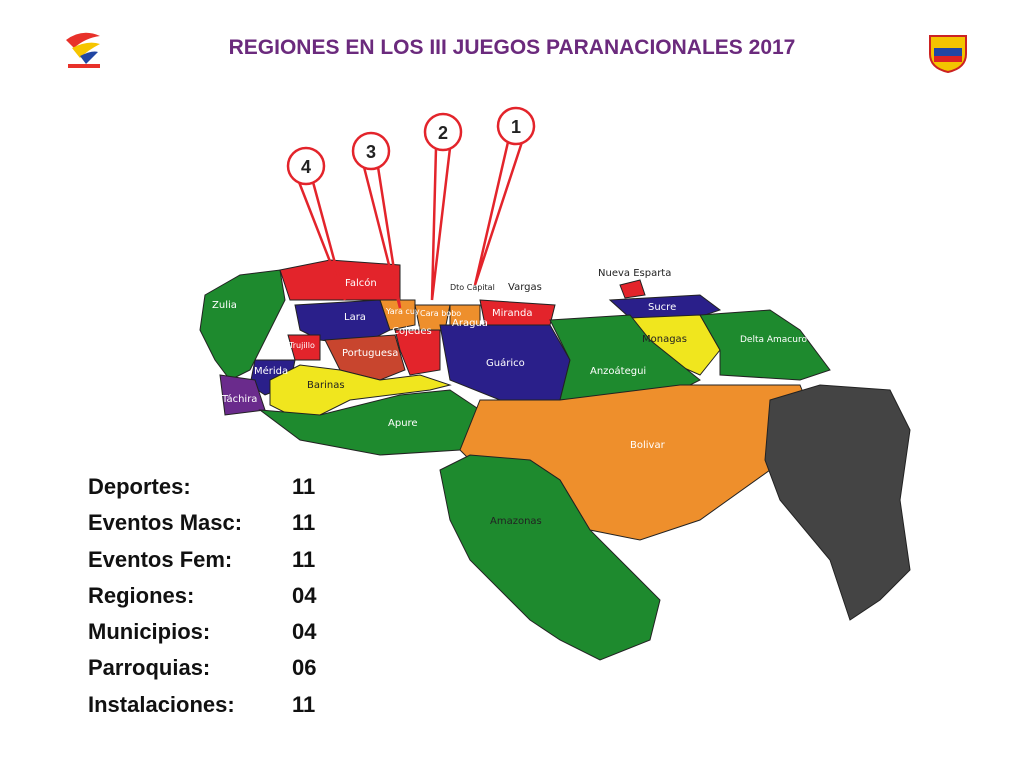 This screenshot has width=1024, height=768. I want to click on callout-number: 3, so click(371, 152).